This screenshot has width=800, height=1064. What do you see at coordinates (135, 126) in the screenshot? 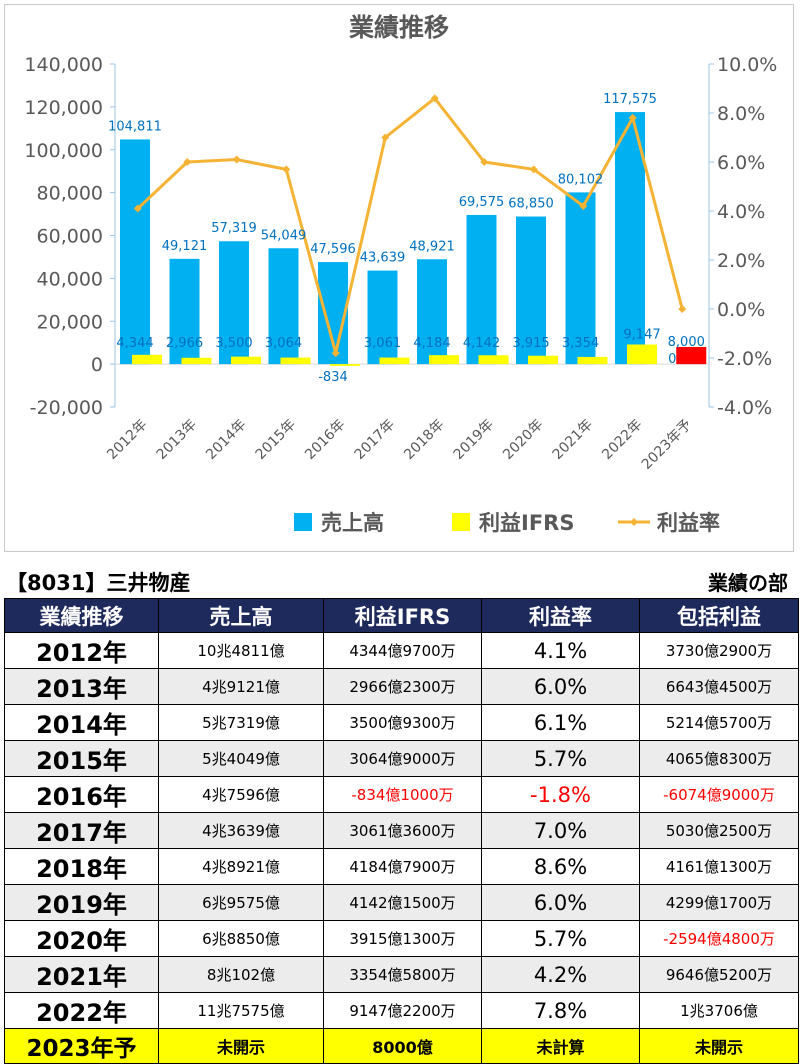
I see `sales-data-label: 104,811` at bounding box center [135, 126].